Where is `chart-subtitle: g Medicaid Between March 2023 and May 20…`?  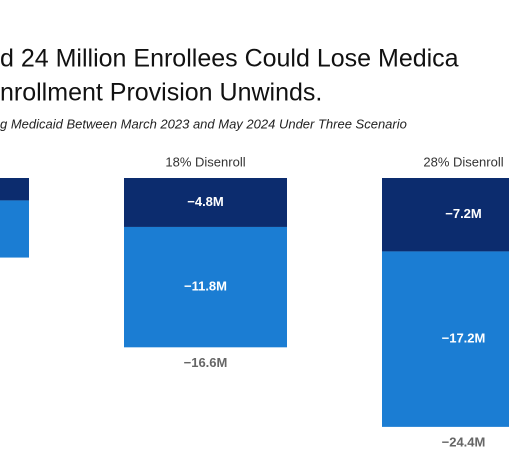 chart-subtitle: g Medicaid Between March 2023 and May 20… is located at coordinates (203, 123).